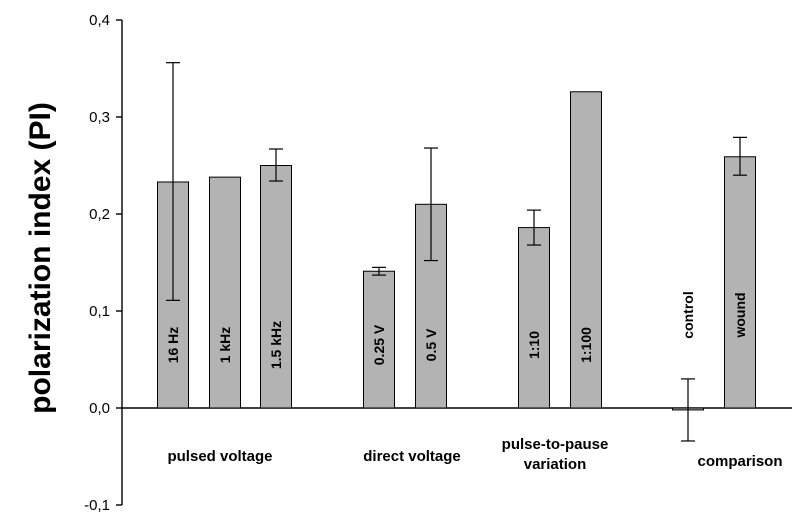 This screenshot has height=516, width=795. I want to click on group-label: direct voltage, so click(412, 456).